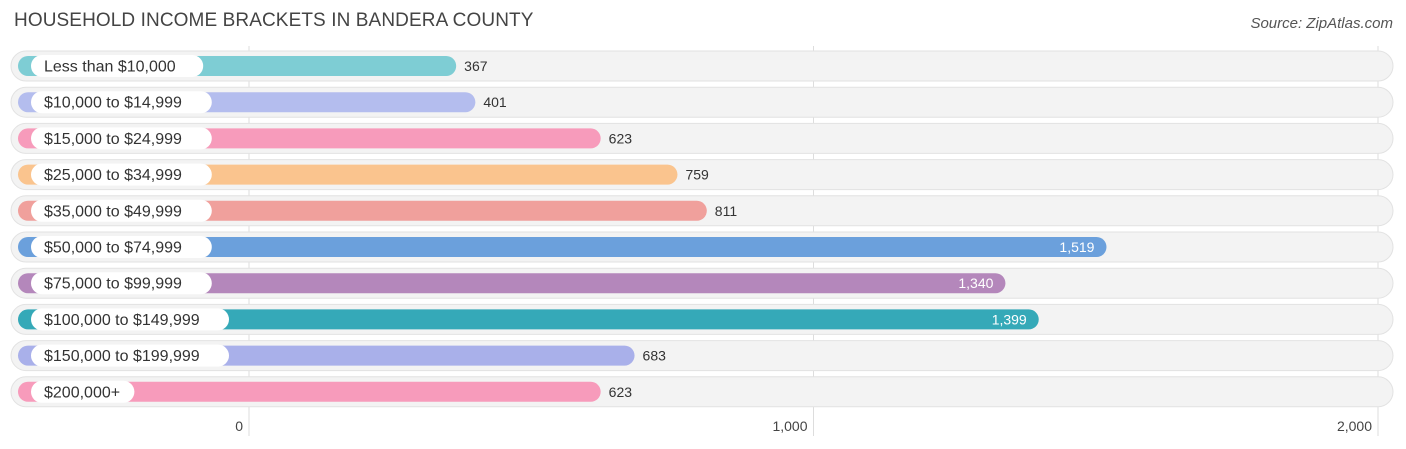 Image resolution: width=1406 pixels, height=449 pixels. I want to click on category-label: $200,000+, so click(82, 392).